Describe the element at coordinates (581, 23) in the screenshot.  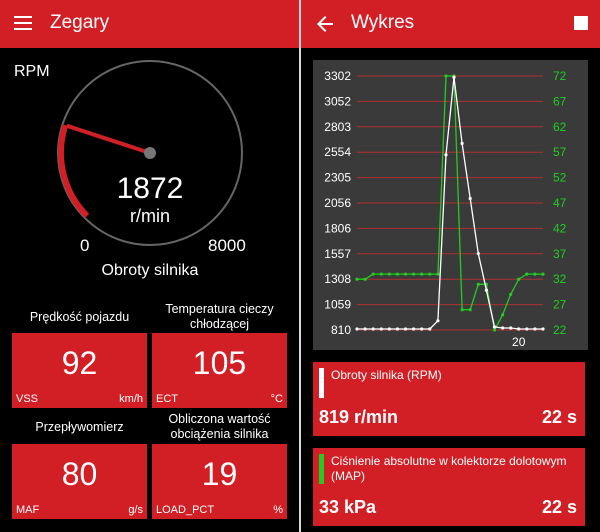
I see `stop-icon` at that location.